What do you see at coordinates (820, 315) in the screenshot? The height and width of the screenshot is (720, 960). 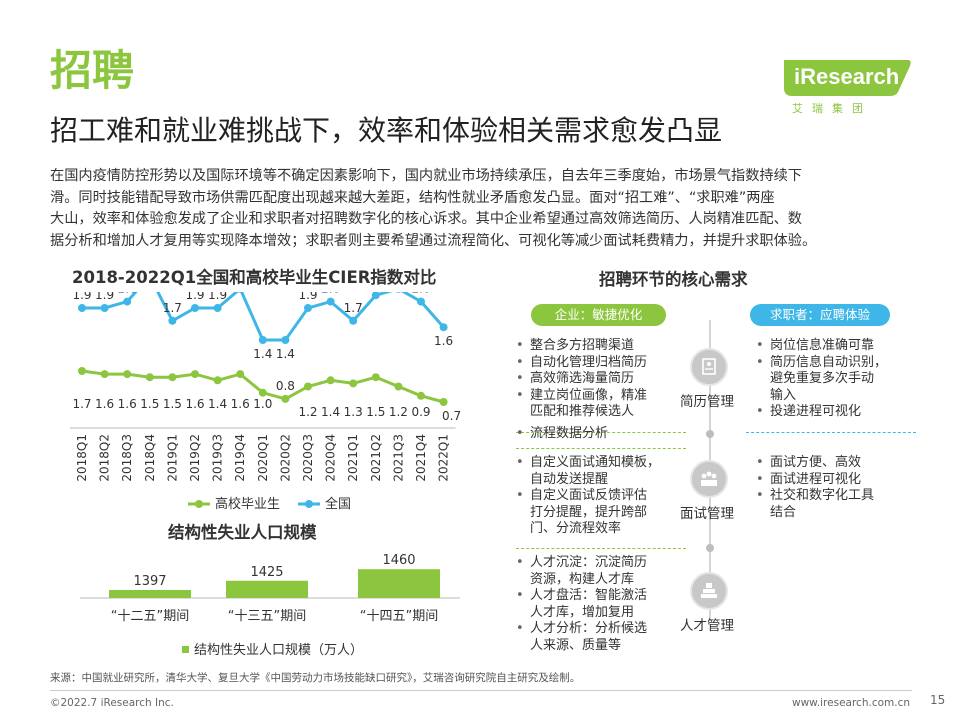 I see `jobseeker-pill: 求职者：应聘体验` at bounding box center [820, 315].